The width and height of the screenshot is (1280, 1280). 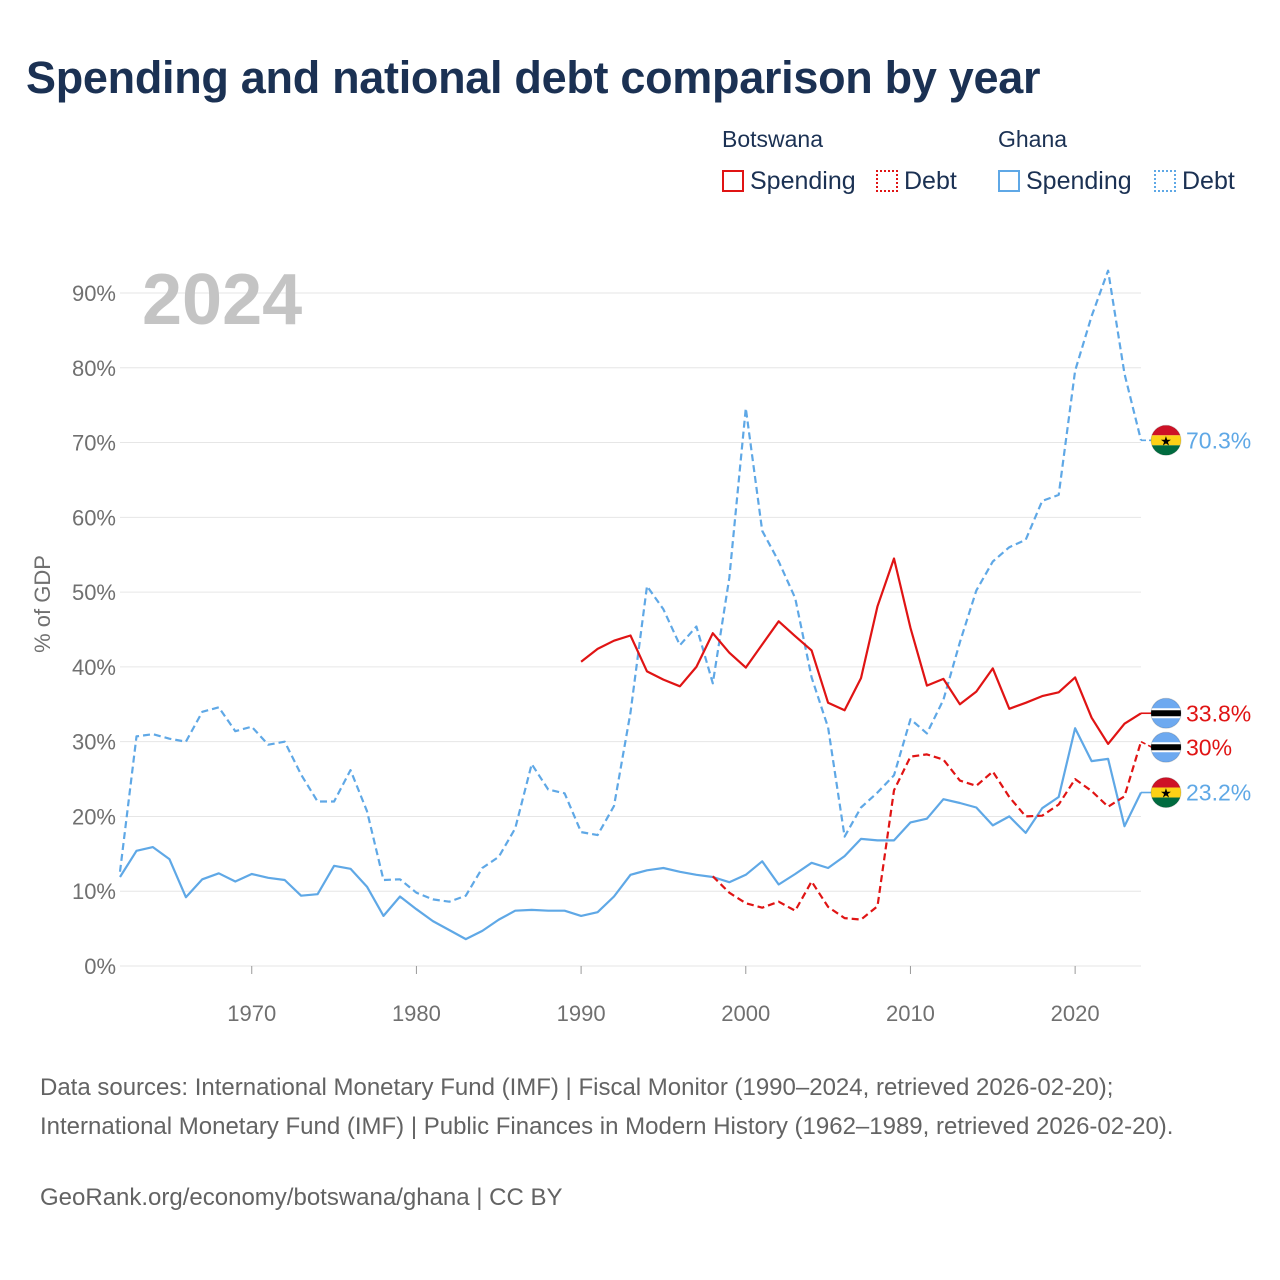 What do you see at coordinates (630, 834) in the screenshot?
I see `series-line-ghana-spending` at bounding box center [630, 834].